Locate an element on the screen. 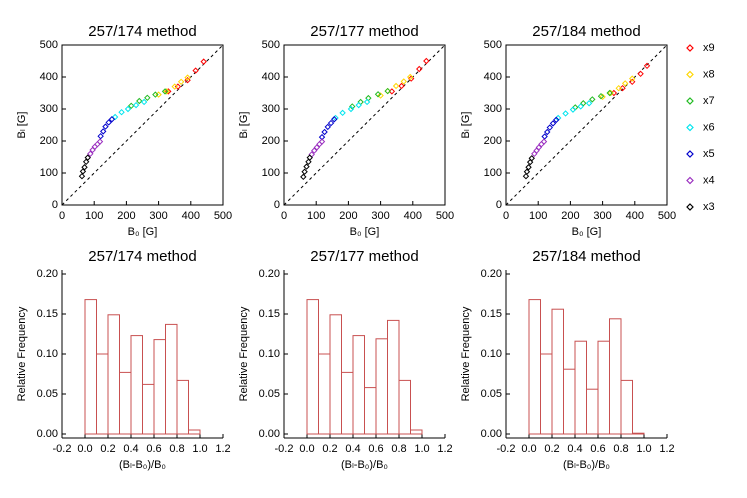  chart-title: 257/174 method is located at coordinates (142, 31).